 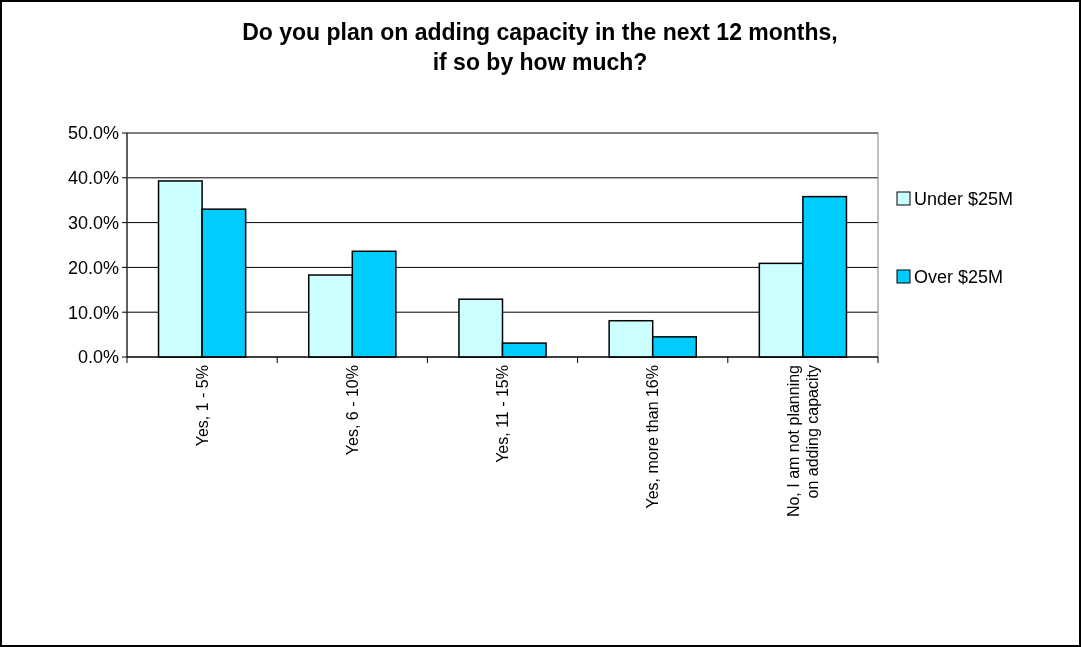 What do you see at coordinates (653, 437) in the screenshot?
I see `x-tick-label: Yes, more than 16%` at bounding box center [653, 437].